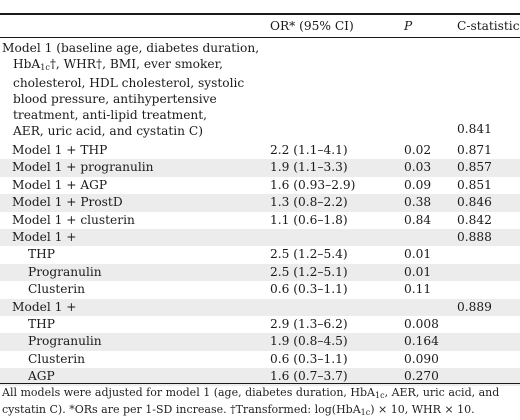 The width and height of the screenshot is (520, 420). I want to click on row-label: Model 1 + progranulin, so click(83, 167).